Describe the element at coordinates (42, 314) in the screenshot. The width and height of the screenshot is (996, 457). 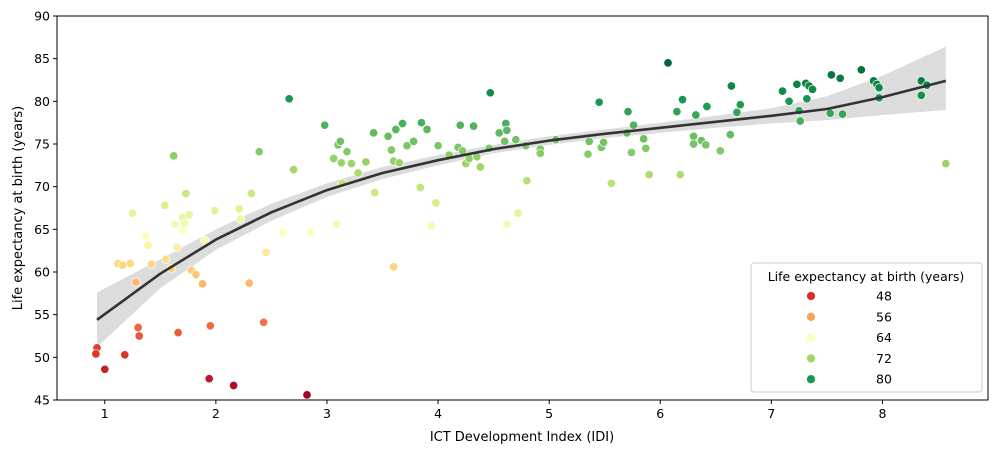
I see `y-tick-label: 55` at that location.